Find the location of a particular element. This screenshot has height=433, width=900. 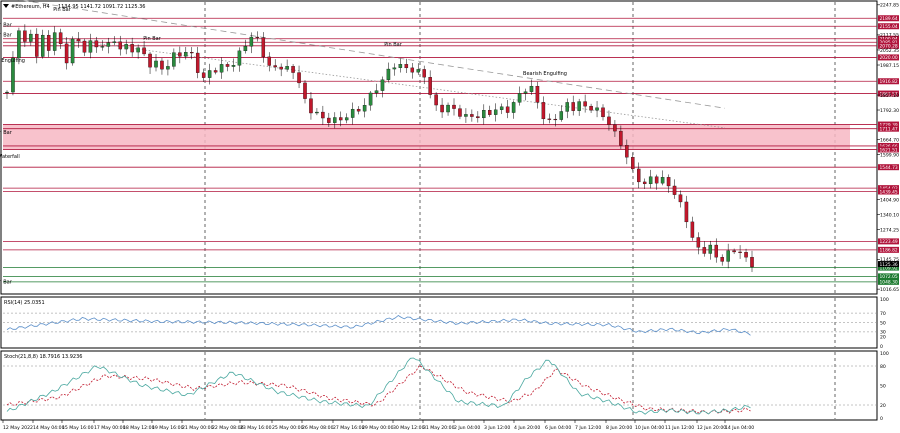

level-tag-label: 1186.82 is located at coordinates (889, 251).